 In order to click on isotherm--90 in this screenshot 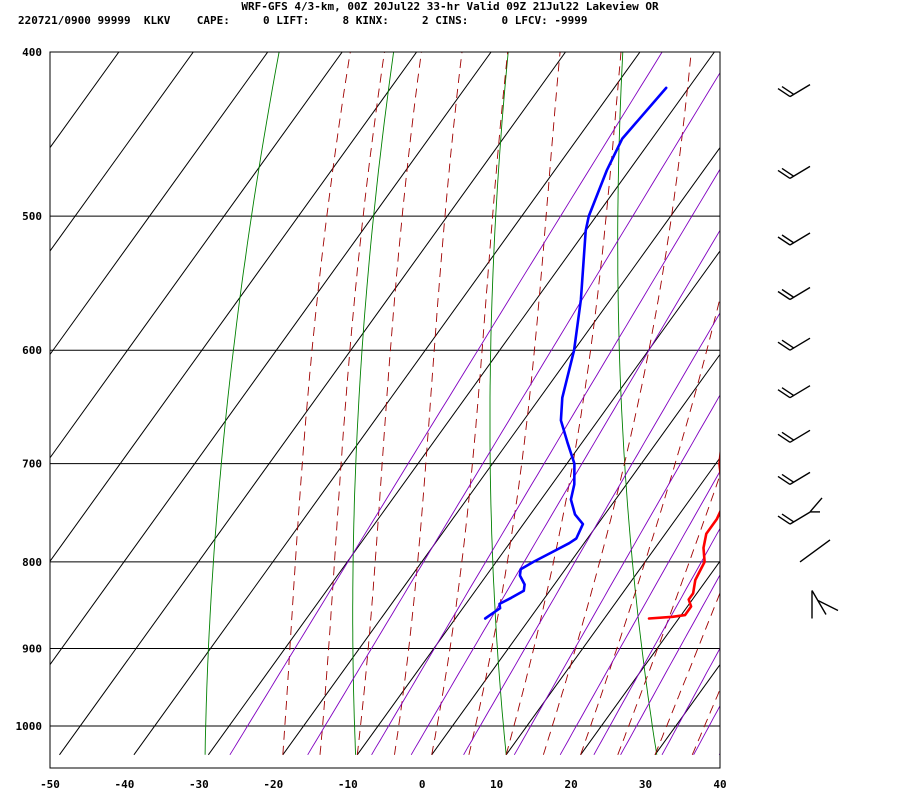, I will do `click(159, 204)`.